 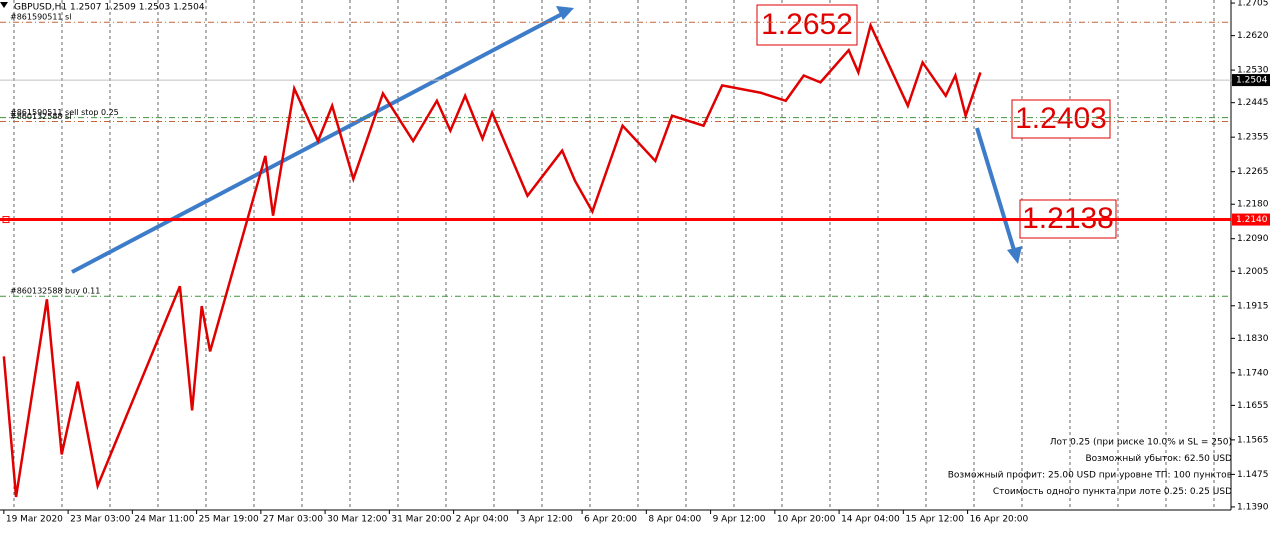 I want to click on y-tick-label: 1.1915, so click(x=1253, y=306).